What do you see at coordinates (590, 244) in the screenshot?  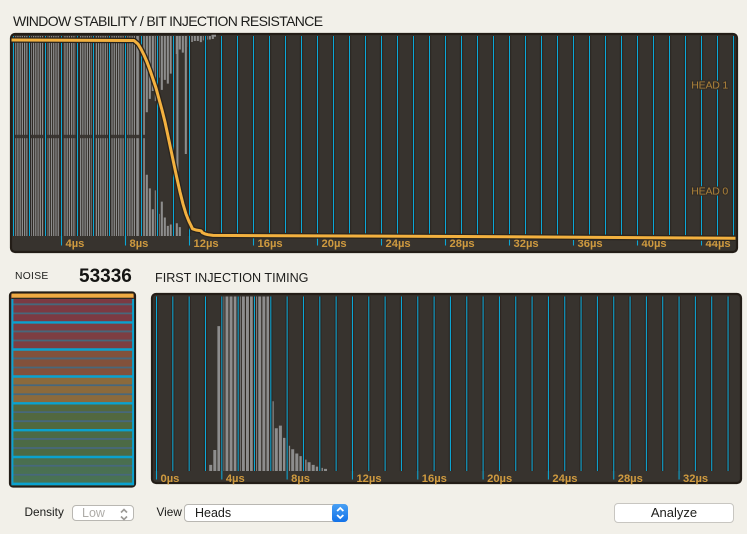 I see `svg-text: 36µs` at bounding box center [590, 244].